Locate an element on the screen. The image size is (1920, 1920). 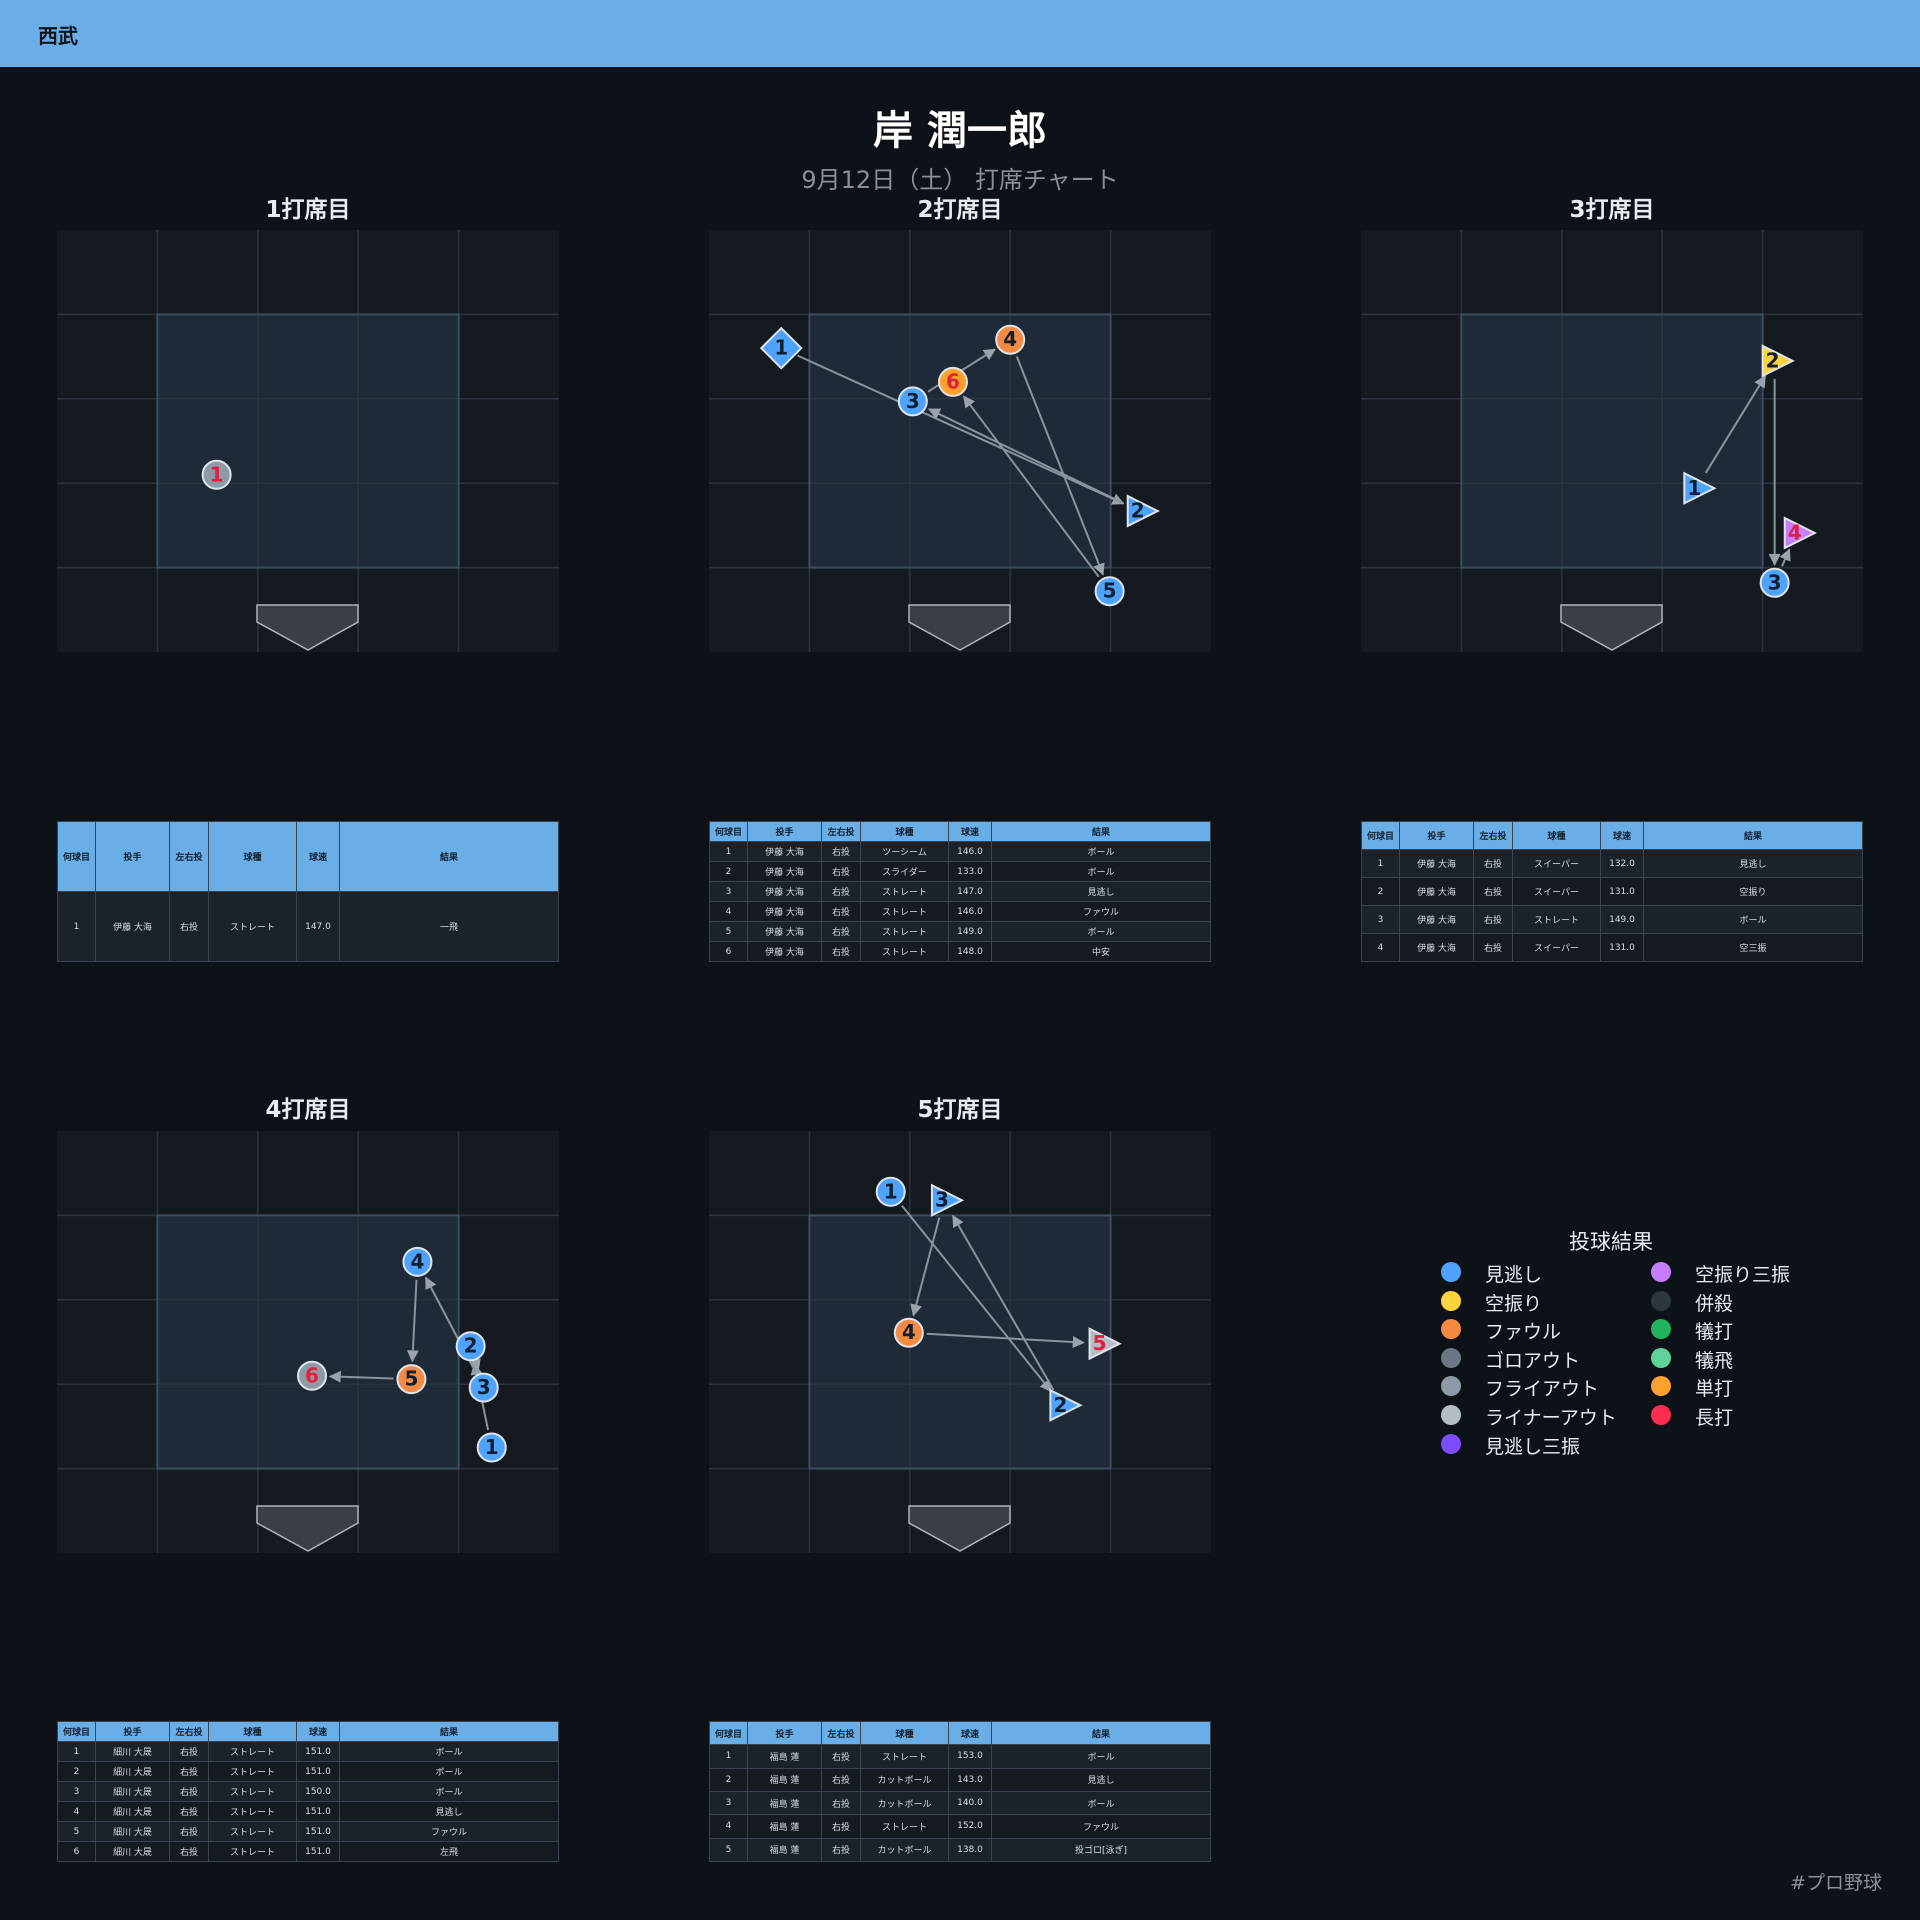
pitch-number: 6 is located at coordinates (953, 381).